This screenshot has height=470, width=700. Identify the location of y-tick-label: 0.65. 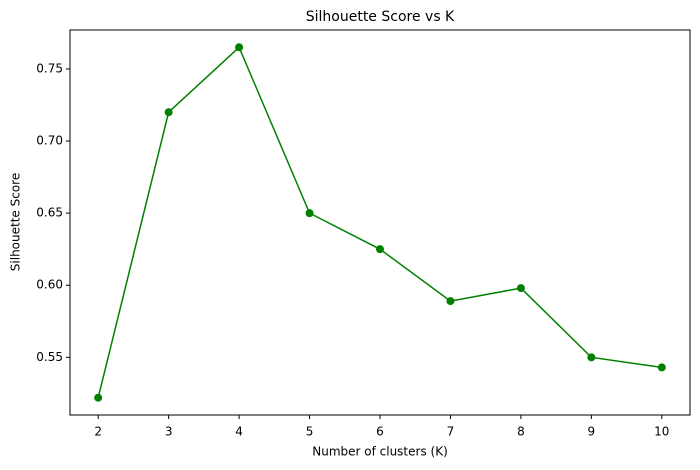
(49, 213).